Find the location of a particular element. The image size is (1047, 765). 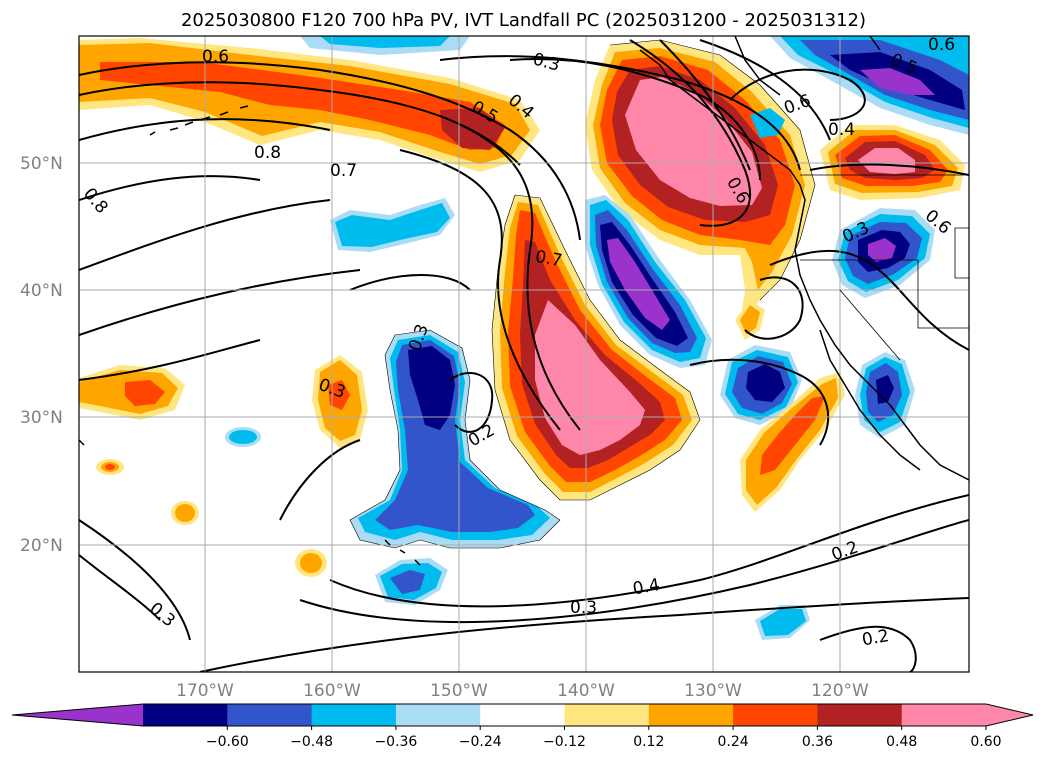

contour-label: 0.8 is located at coordinates (267, 153).